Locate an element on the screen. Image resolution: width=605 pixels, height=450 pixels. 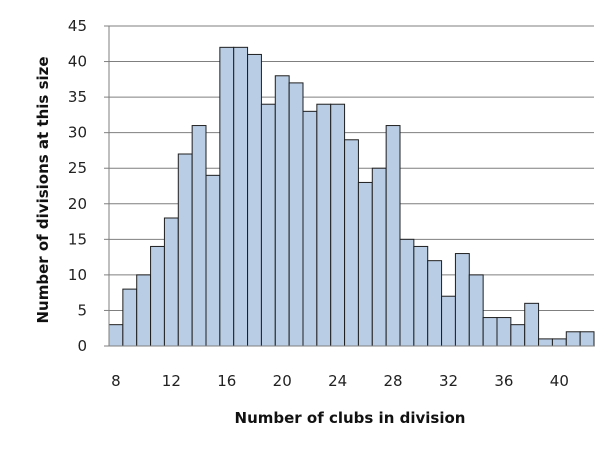
x-tick-label: 20 is located at coordinates (282, 381).